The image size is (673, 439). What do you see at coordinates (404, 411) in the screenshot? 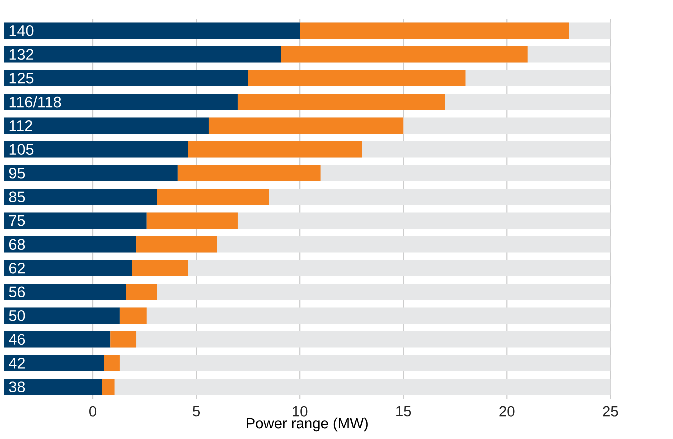
I see `x-tick-label: 15` at bounding box center [404, 411].